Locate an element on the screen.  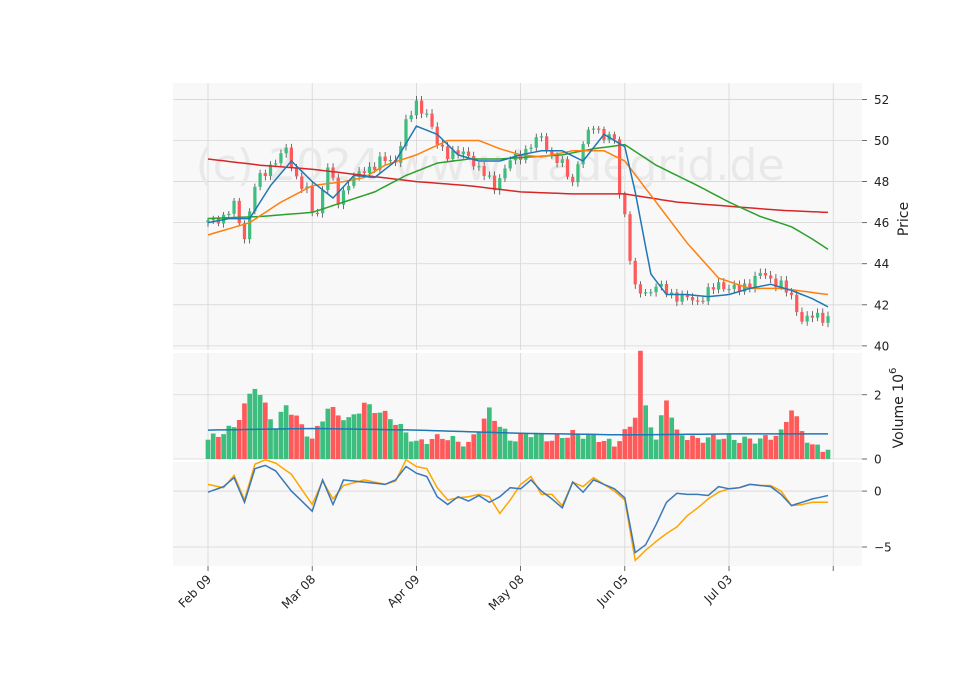
price-tick-label: 46 is located at coordinates (881, 223).